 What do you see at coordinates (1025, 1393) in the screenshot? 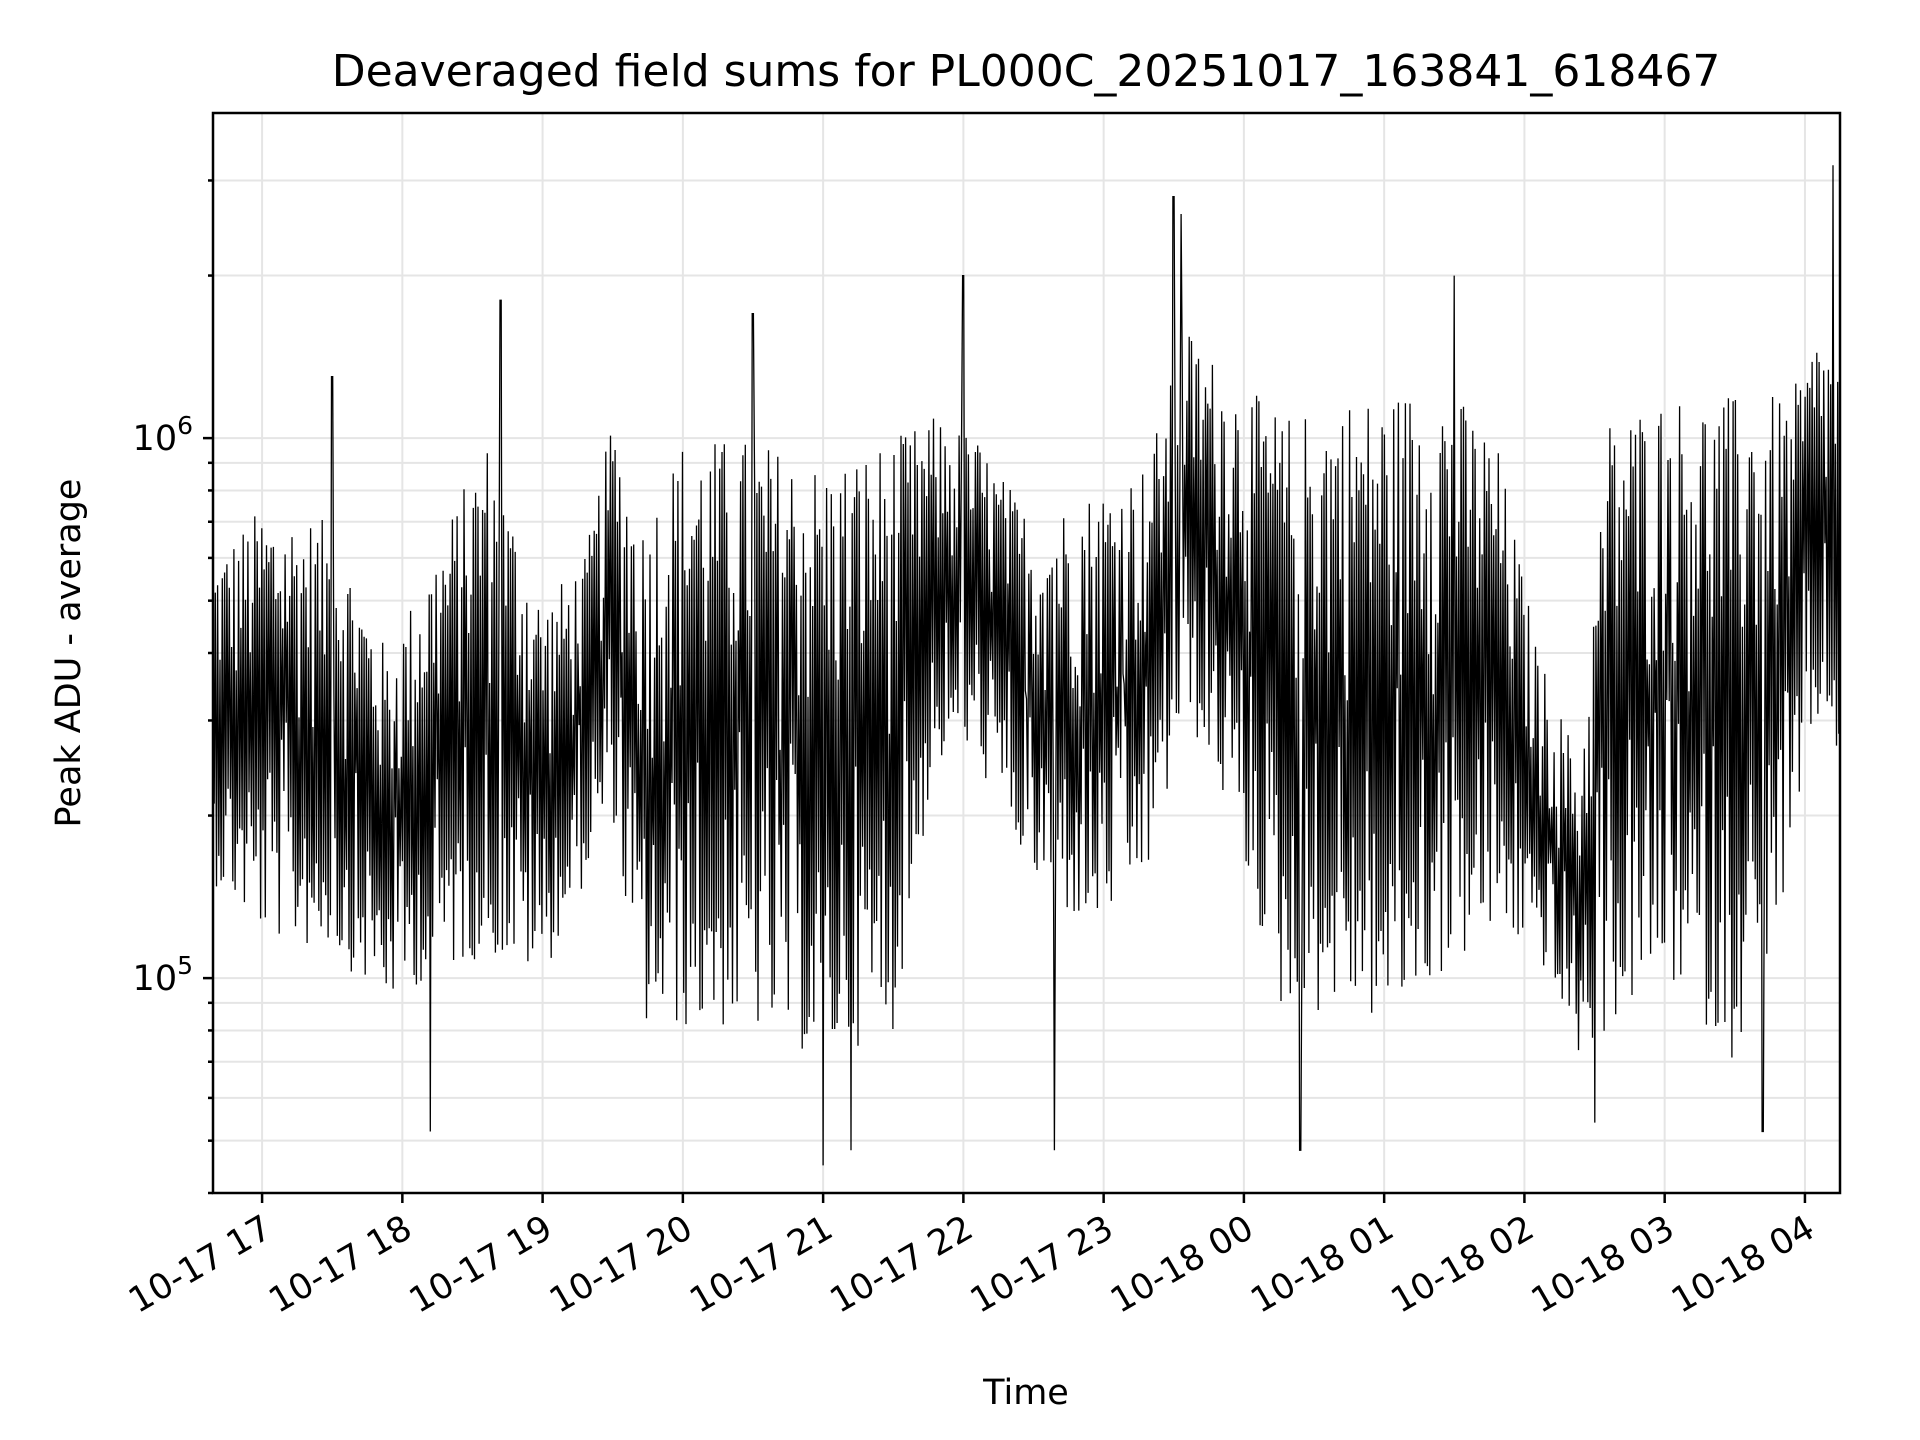
I see `x-axis-label: Time` at bounding box center [1025, 1393].